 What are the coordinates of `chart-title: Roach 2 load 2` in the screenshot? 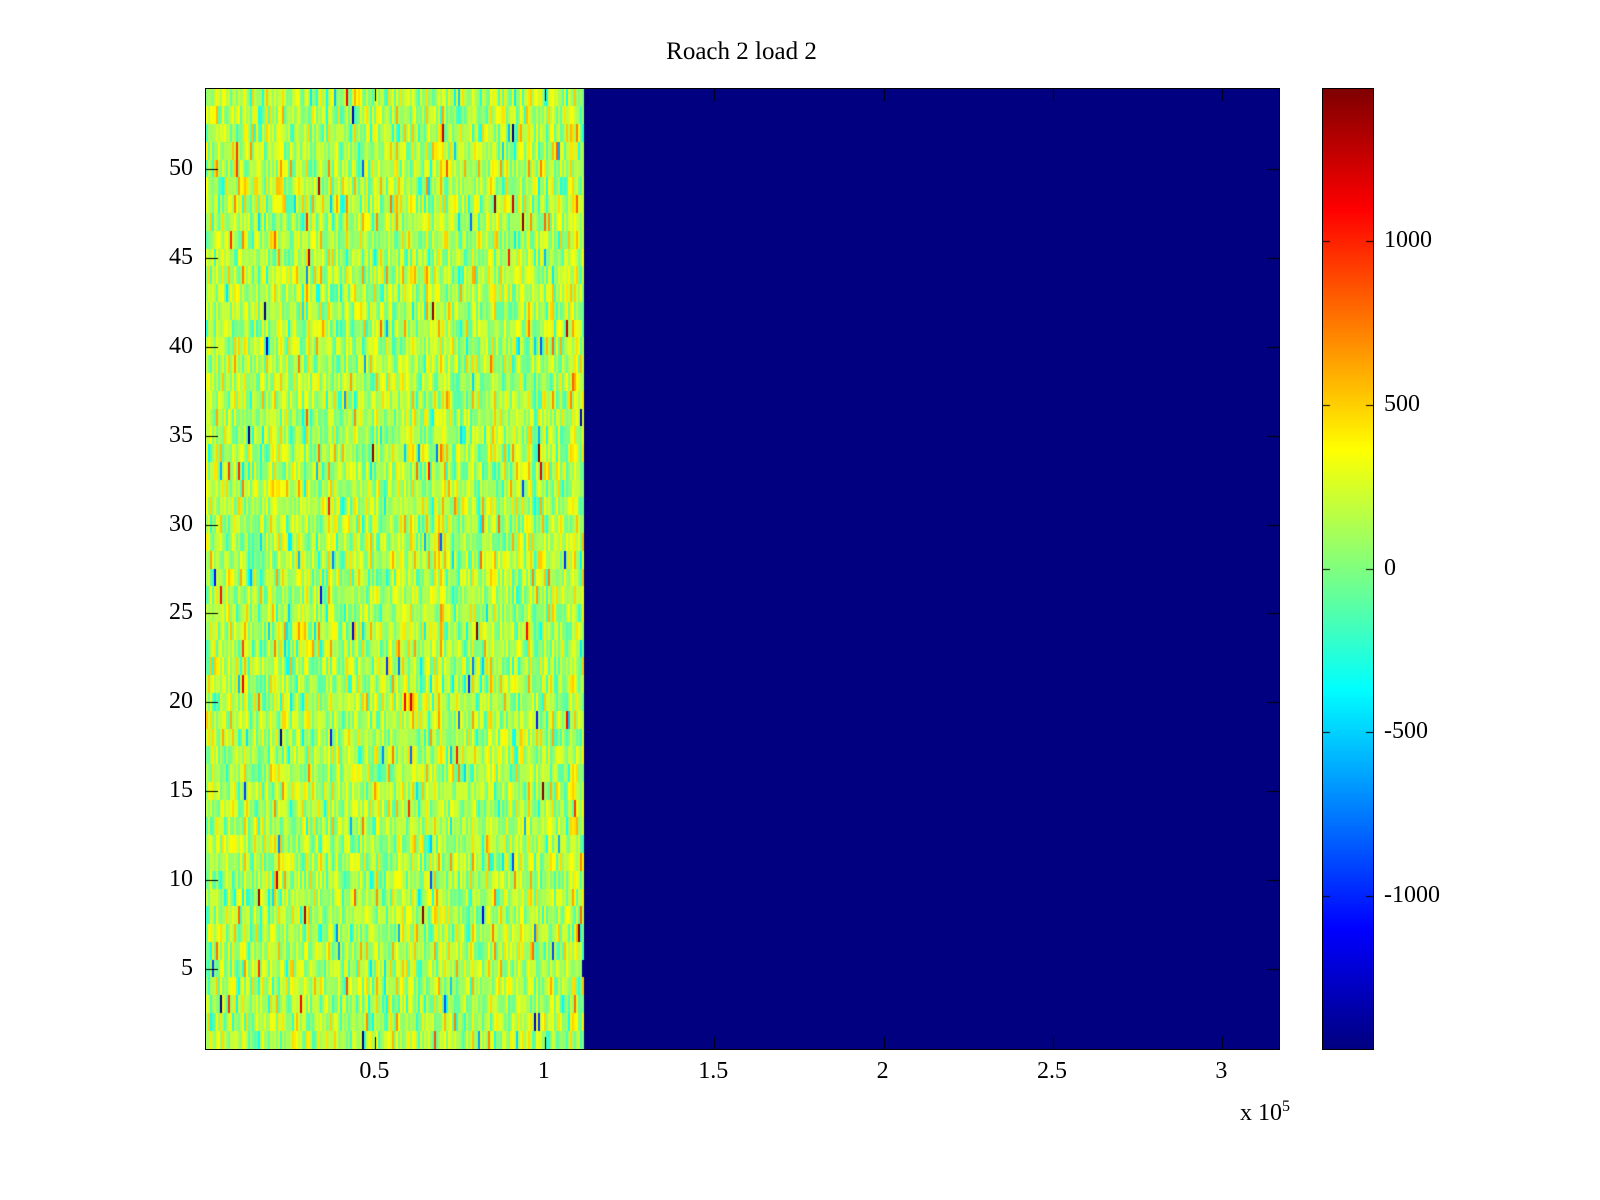 It's located at (741, 51).